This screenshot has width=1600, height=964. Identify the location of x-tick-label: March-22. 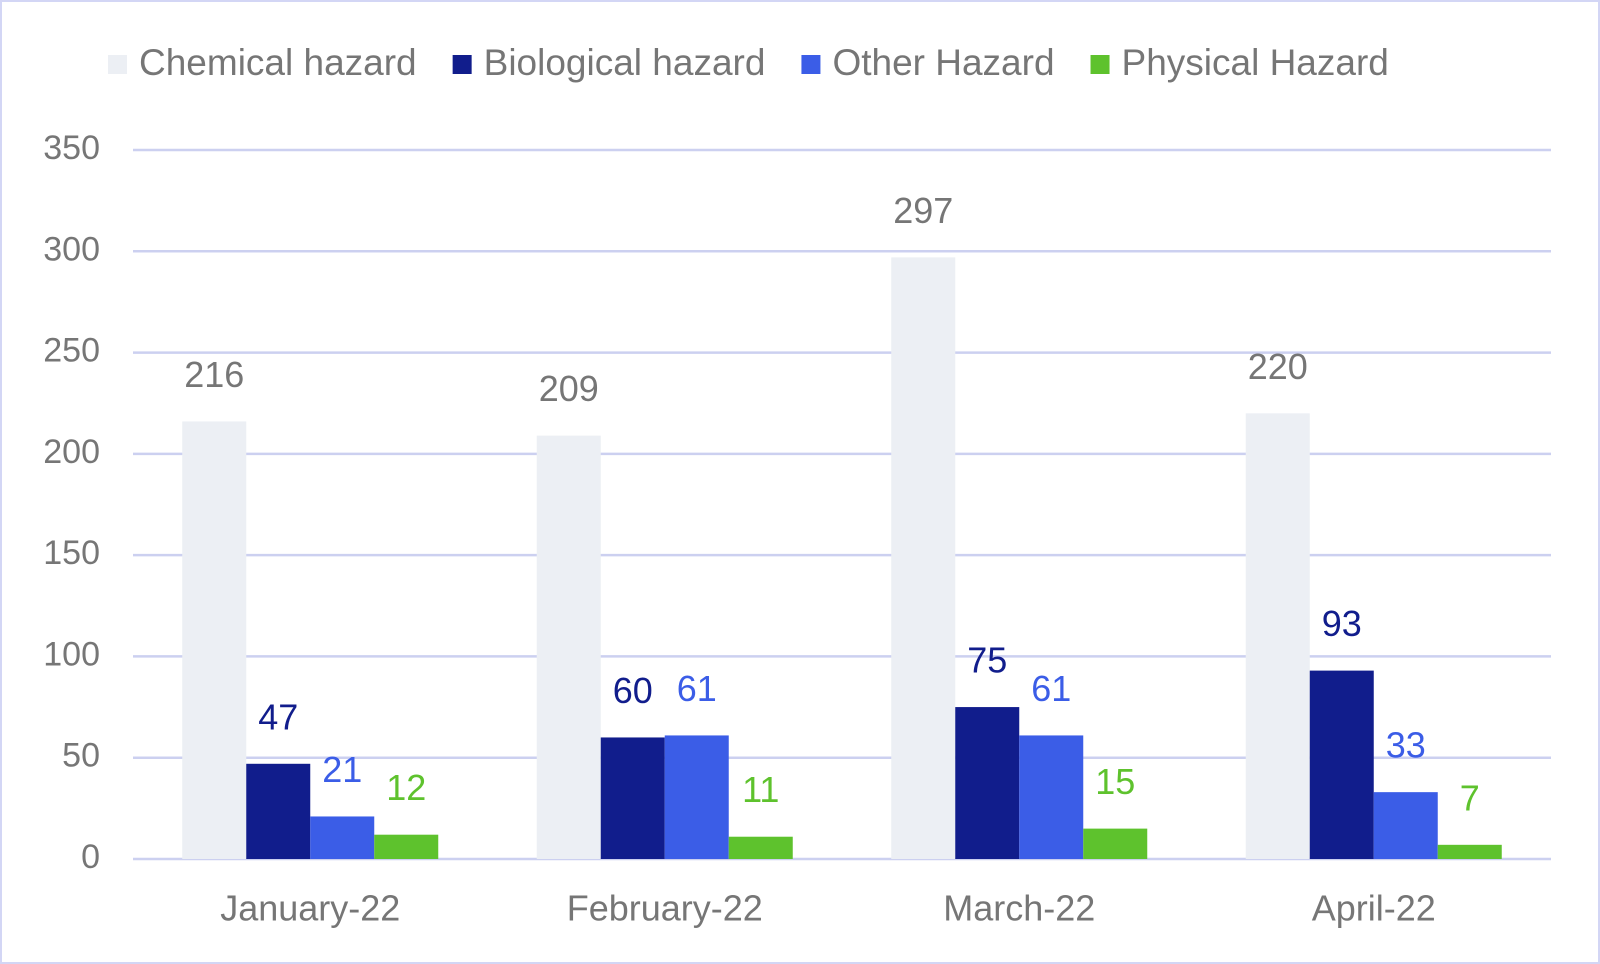
(1019, 908).